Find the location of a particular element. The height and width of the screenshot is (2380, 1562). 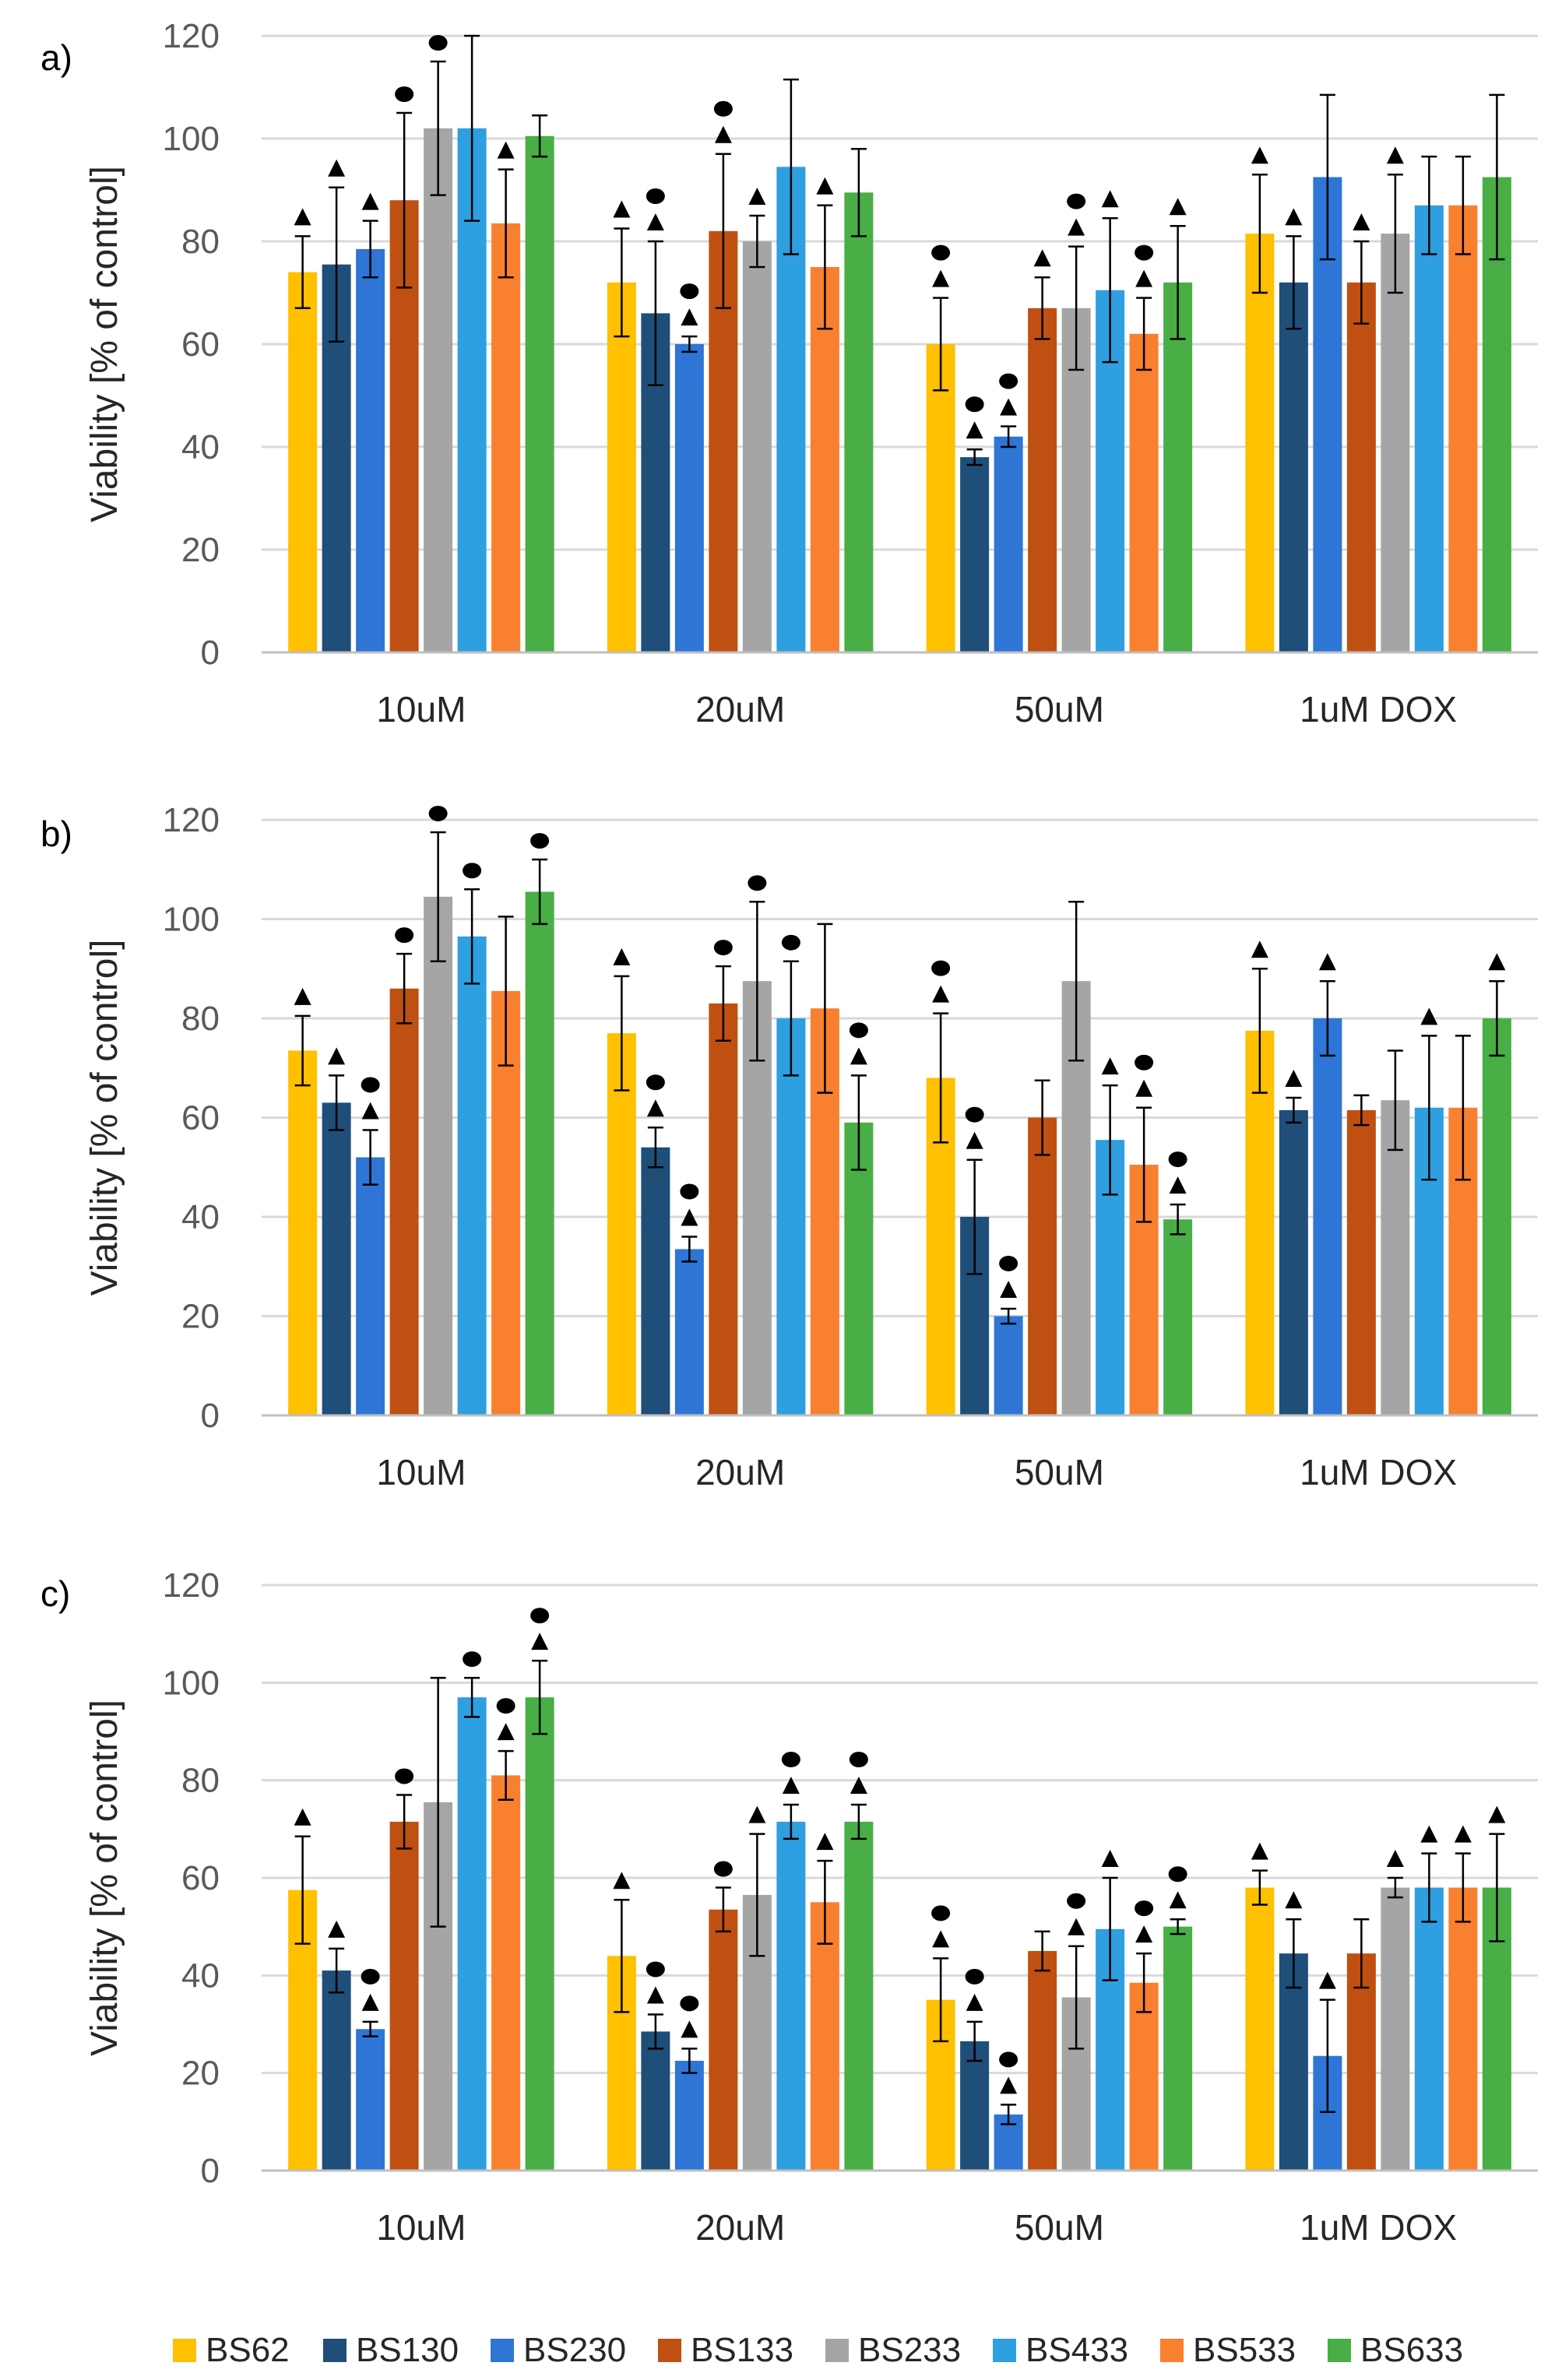

legend: BS62 BS130 BS230 BS133 BS233 BS433 BS533 BS633 is located at coordinates (818, 2350).